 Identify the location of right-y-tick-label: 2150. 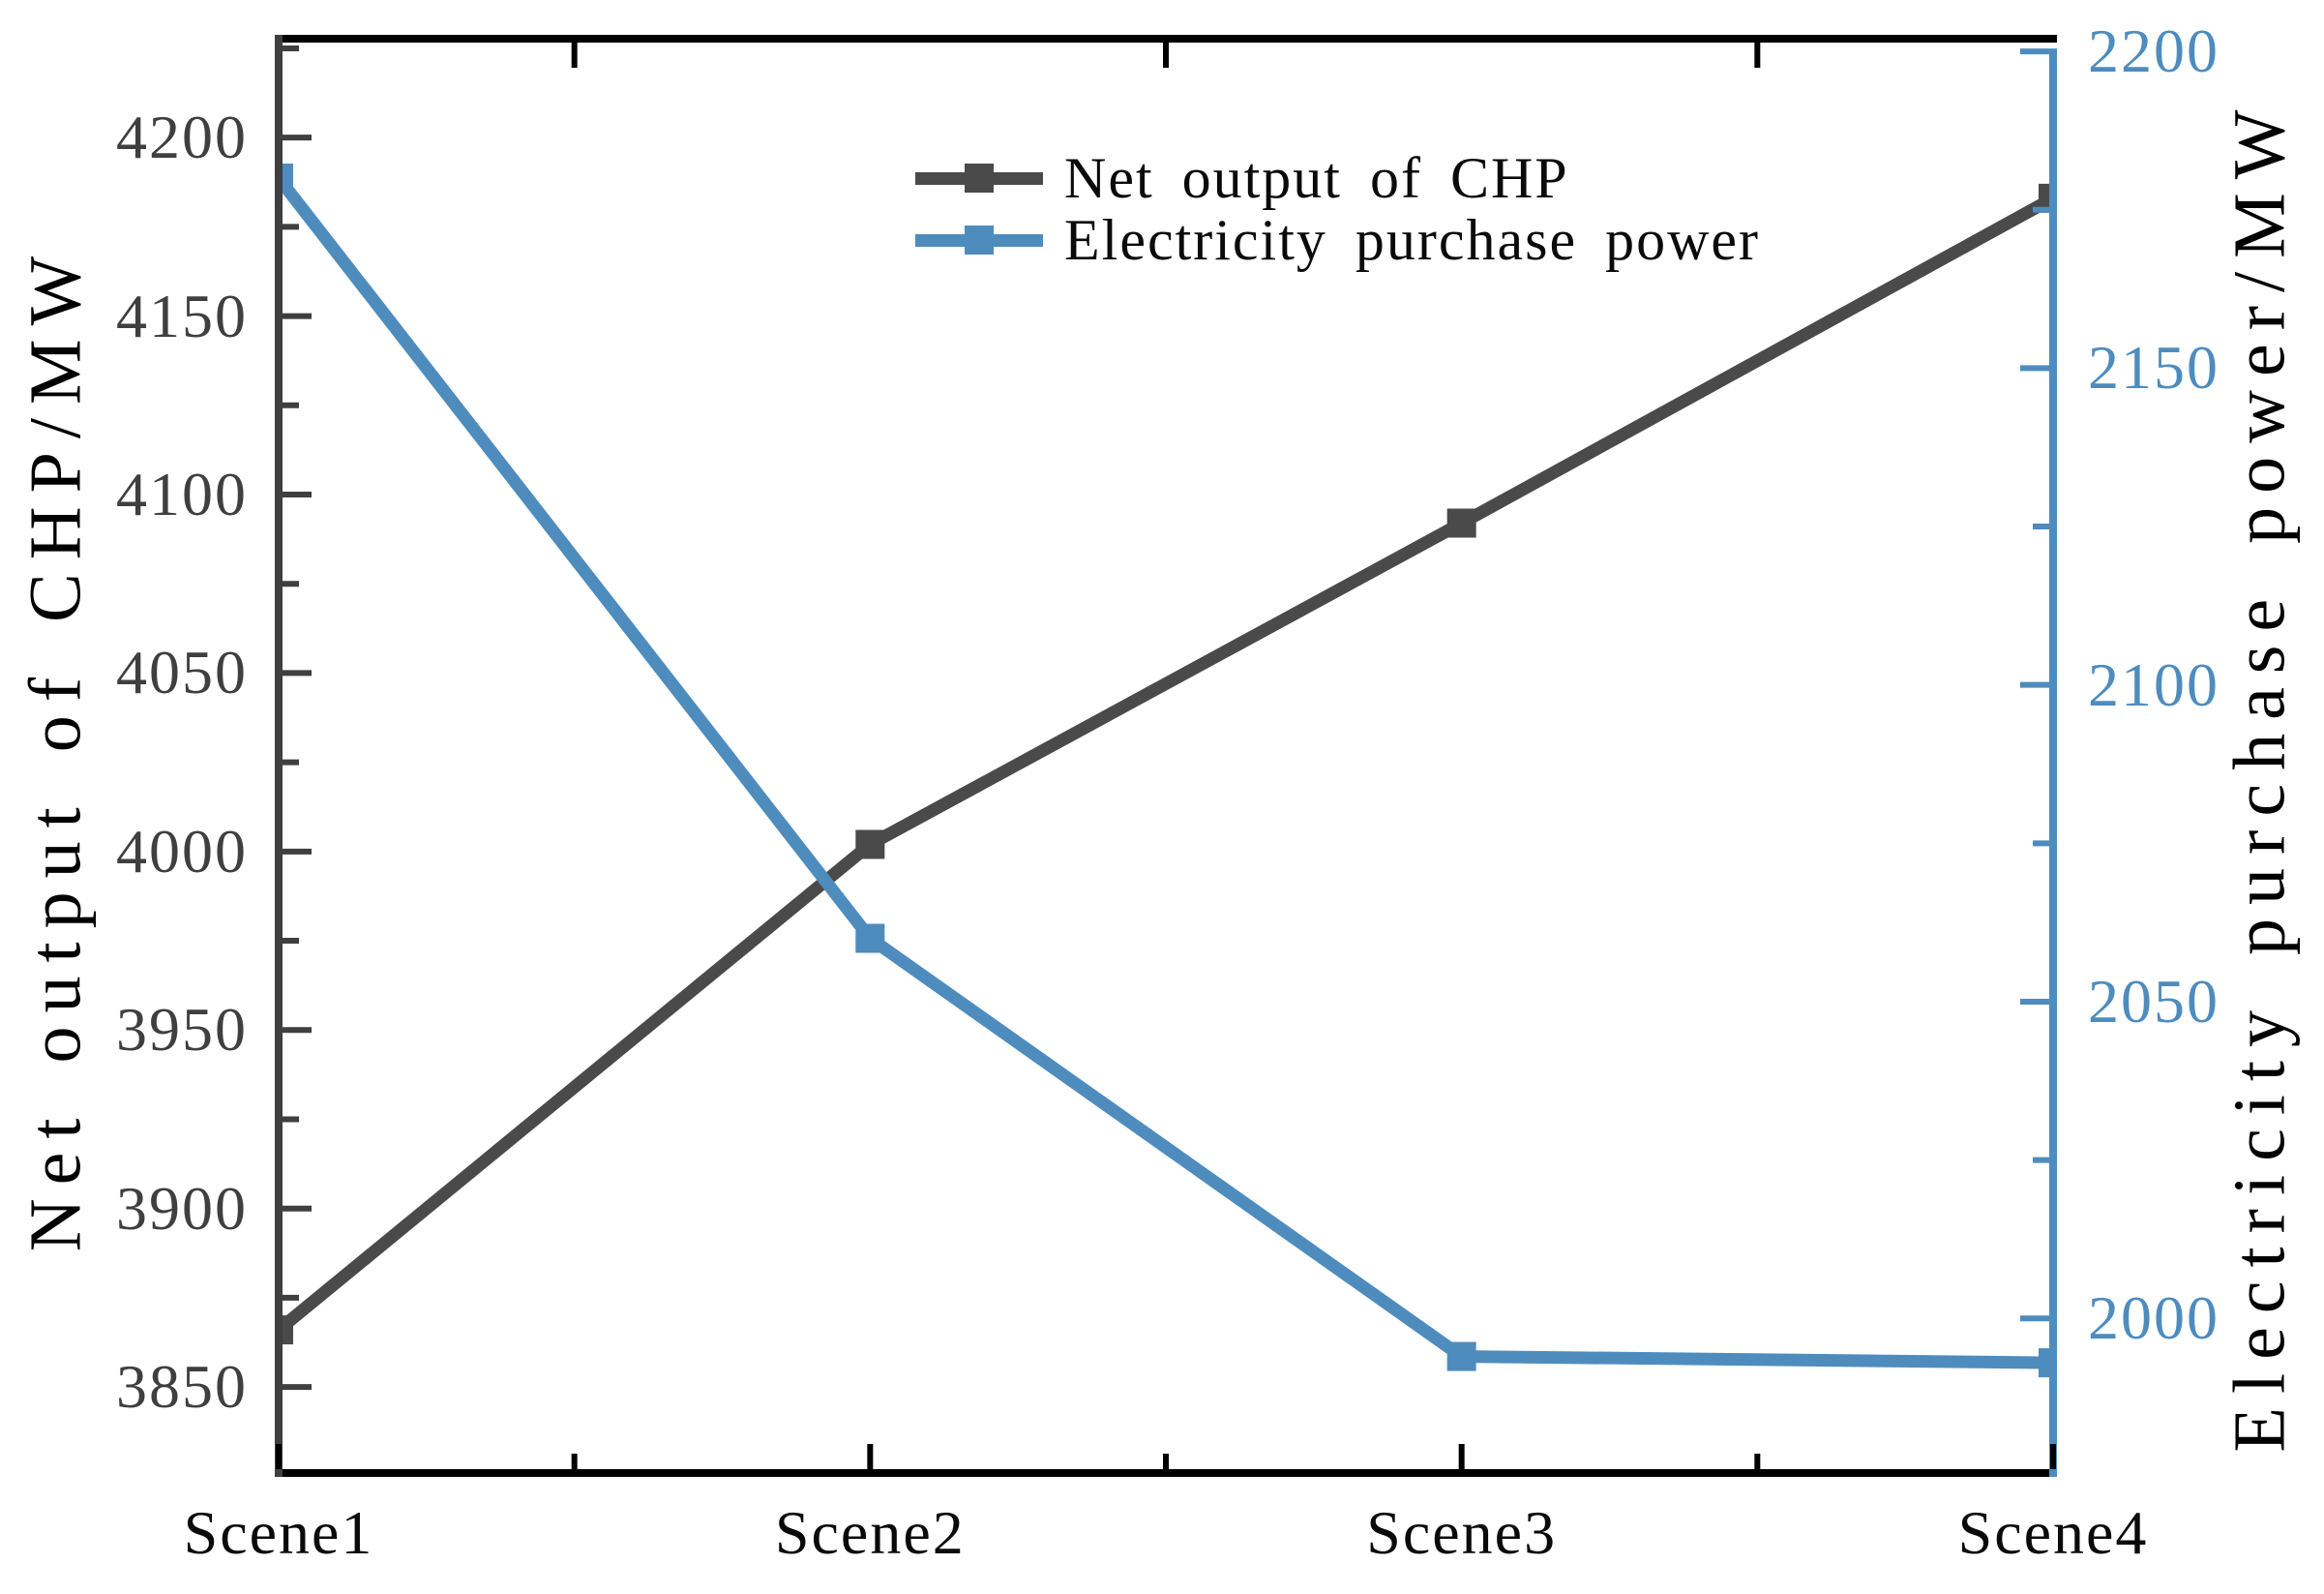
(2154, 368).